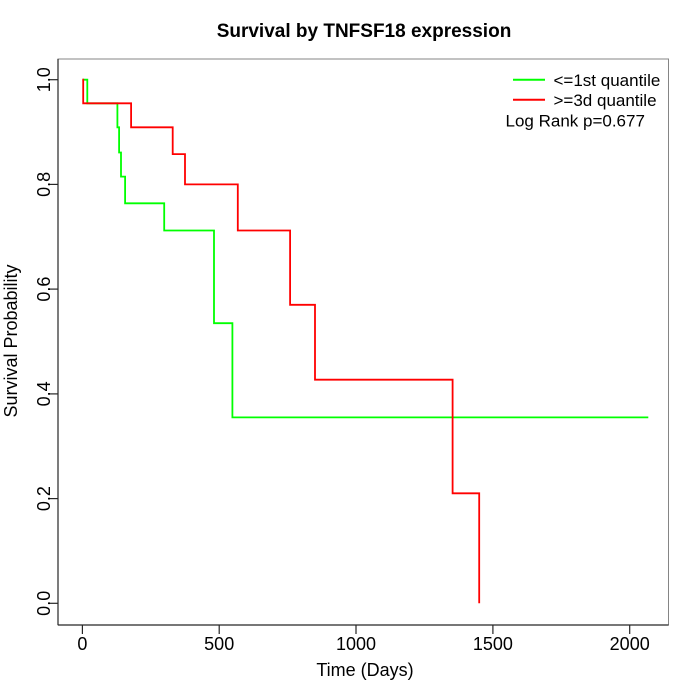  What do you see at coordinates (44, 393) in the screenshot?
I see `y-tick-label: 0.4` at bounding box center [44, 393].